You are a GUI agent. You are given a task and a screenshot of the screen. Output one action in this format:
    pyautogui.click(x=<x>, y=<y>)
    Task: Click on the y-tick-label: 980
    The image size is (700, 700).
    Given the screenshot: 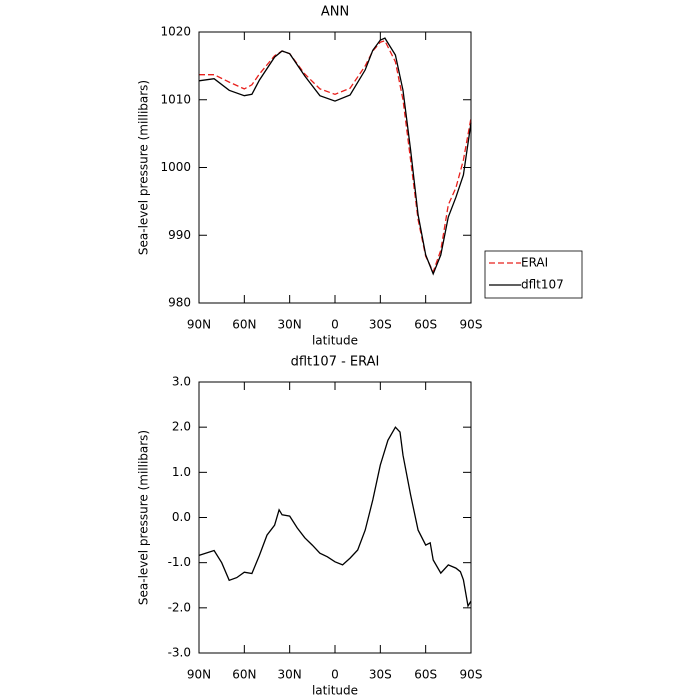 What is the action you would take?
    pyautogui.click(x=179, y=303)
    